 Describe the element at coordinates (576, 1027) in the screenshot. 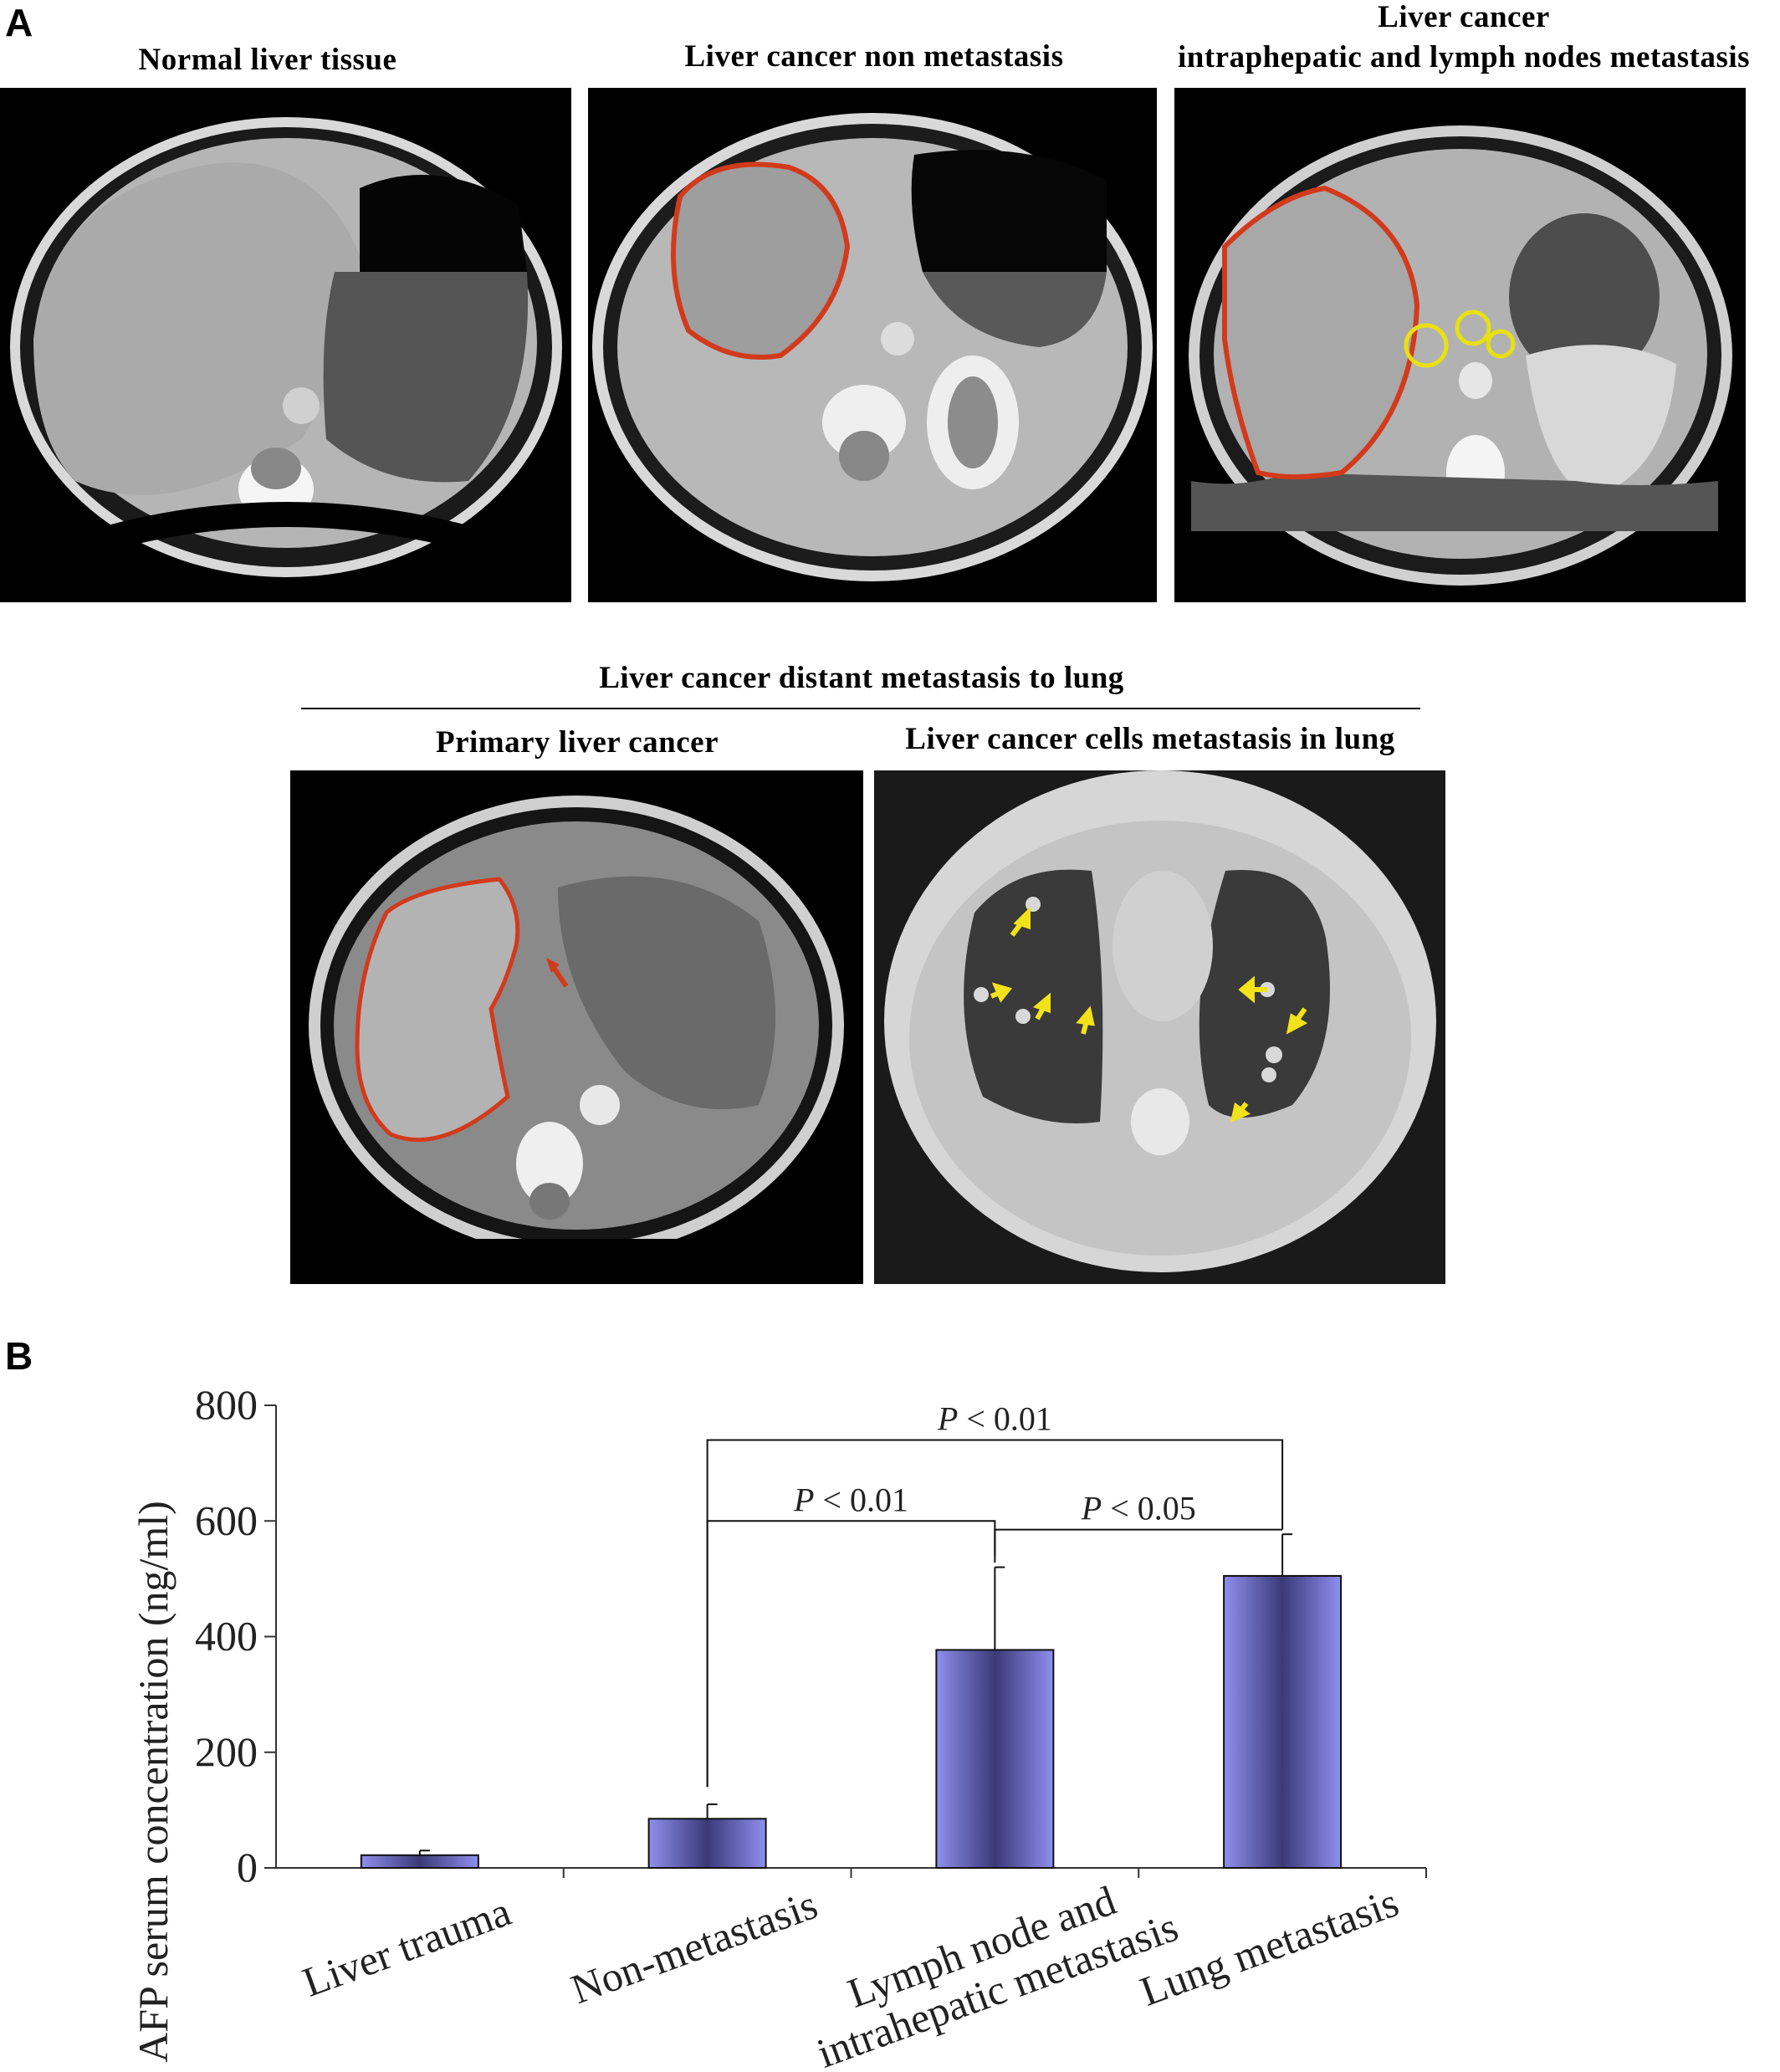

I see `ct-image-primary-liver-cancer` at that location.